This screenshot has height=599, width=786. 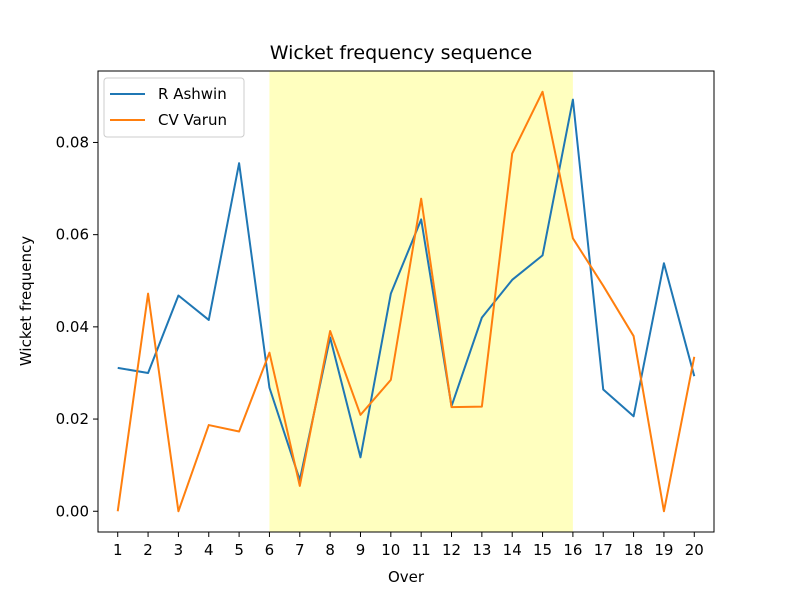 What do you see at coordinates (481, 550) in the screenshot?
I see `x-tick-label: 13` at bounding box center [481, 550].